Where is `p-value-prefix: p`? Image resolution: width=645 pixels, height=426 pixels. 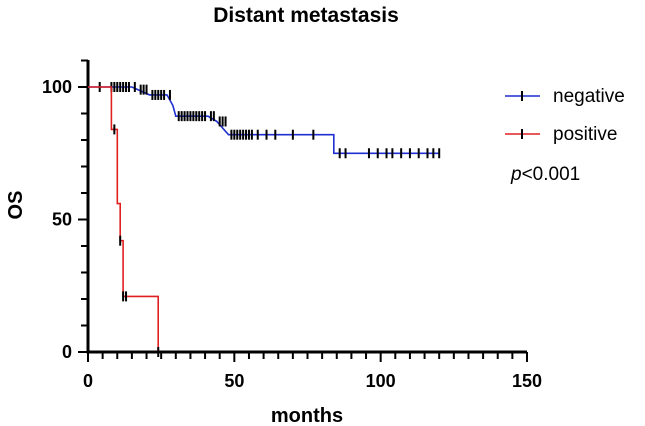 p-value-prefix: p is located at coordinates (516, 174).